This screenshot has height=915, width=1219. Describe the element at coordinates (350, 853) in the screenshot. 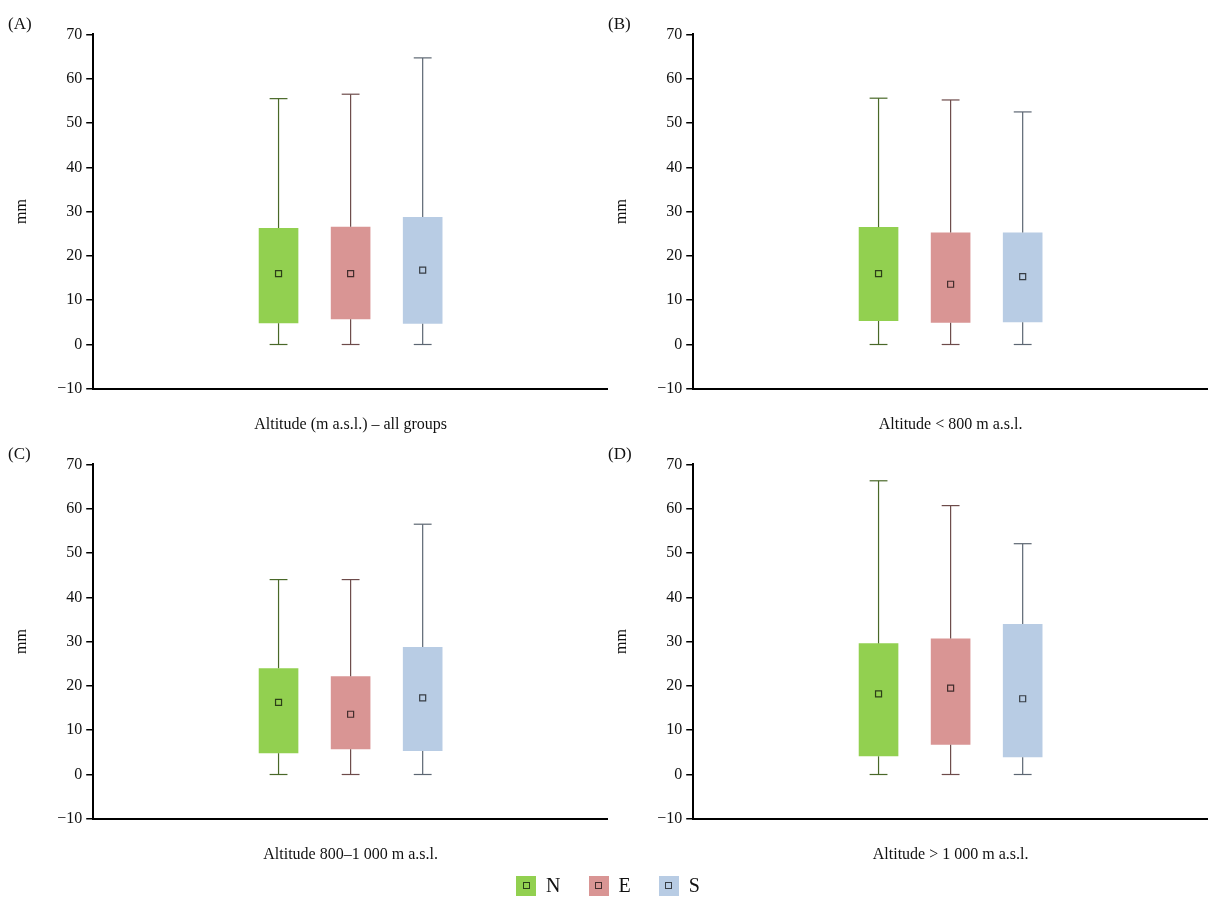

I see `x-axis-title: Altitude 800–1 000 m a.s.l.` at that location.